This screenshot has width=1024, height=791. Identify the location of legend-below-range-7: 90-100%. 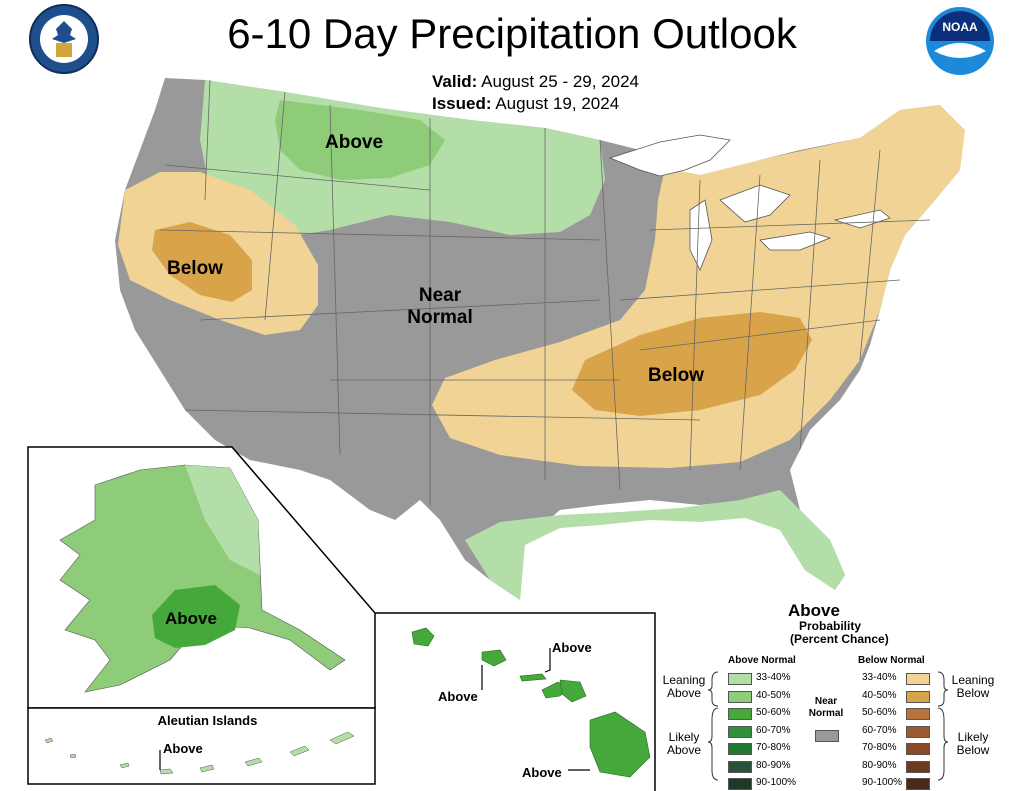
(882, 782).